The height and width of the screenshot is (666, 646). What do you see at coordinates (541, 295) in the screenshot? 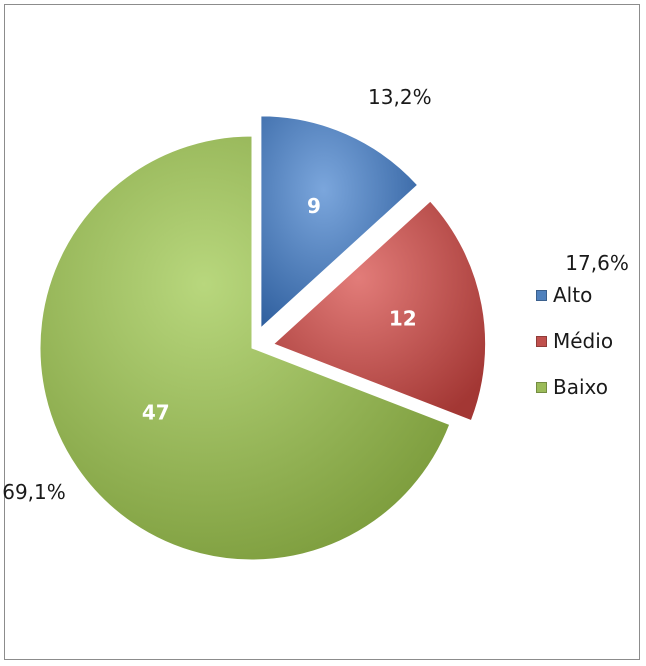
I see `legend-swatch-alto` at bounding box center [541, 295].